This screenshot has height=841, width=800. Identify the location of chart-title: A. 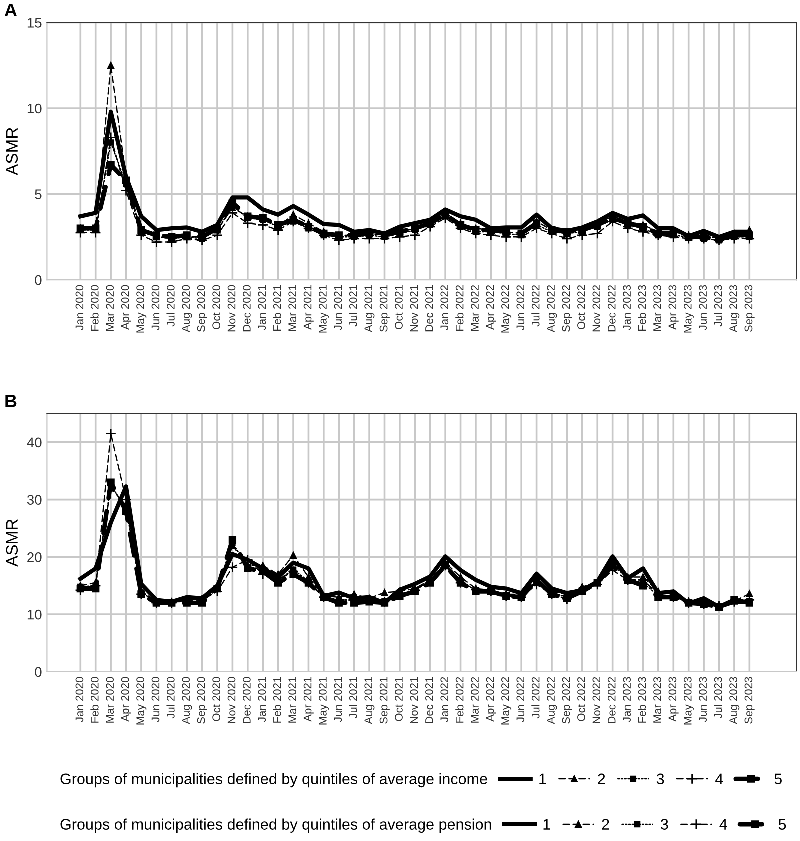
(11, 10).